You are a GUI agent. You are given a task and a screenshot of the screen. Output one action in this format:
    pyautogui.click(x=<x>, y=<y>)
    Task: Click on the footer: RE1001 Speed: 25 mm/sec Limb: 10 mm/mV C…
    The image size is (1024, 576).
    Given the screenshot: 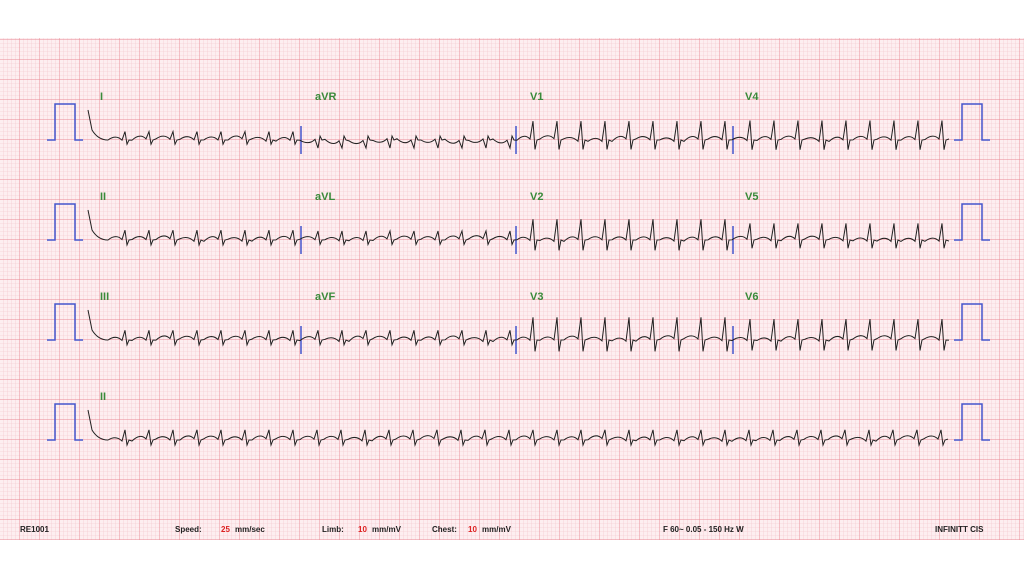 What is the action you would take?
    pyautogui.click(x=502, y=529)
    